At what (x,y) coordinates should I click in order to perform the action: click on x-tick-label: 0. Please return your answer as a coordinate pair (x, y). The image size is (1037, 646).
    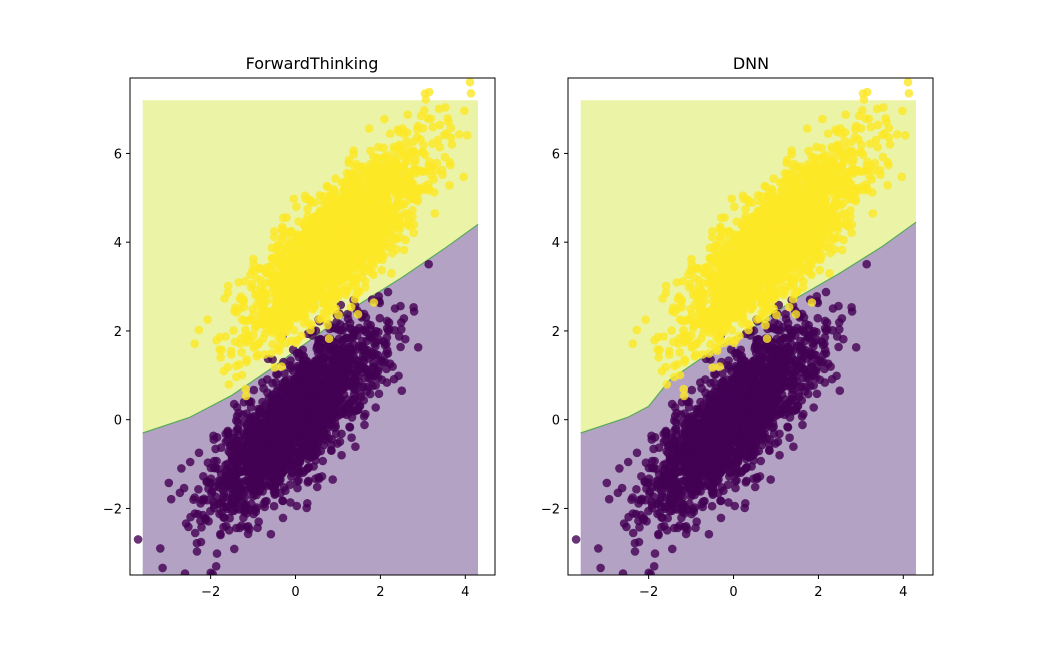
    Looking at the image, I should click on (295, 592).